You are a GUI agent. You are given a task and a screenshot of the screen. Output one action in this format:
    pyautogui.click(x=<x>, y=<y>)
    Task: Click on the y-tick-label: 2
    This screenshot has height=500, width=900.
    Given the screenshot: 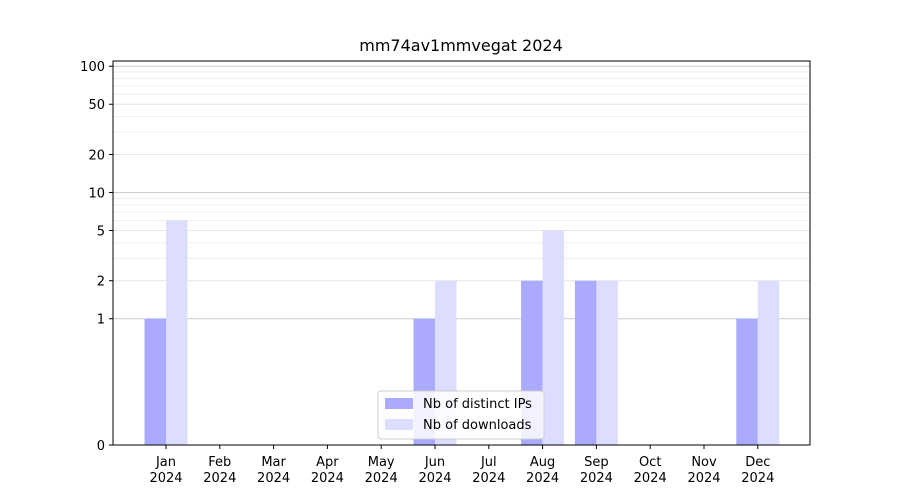 What is the action you would take?
    pyautogui.click(x=101, y=282)
    